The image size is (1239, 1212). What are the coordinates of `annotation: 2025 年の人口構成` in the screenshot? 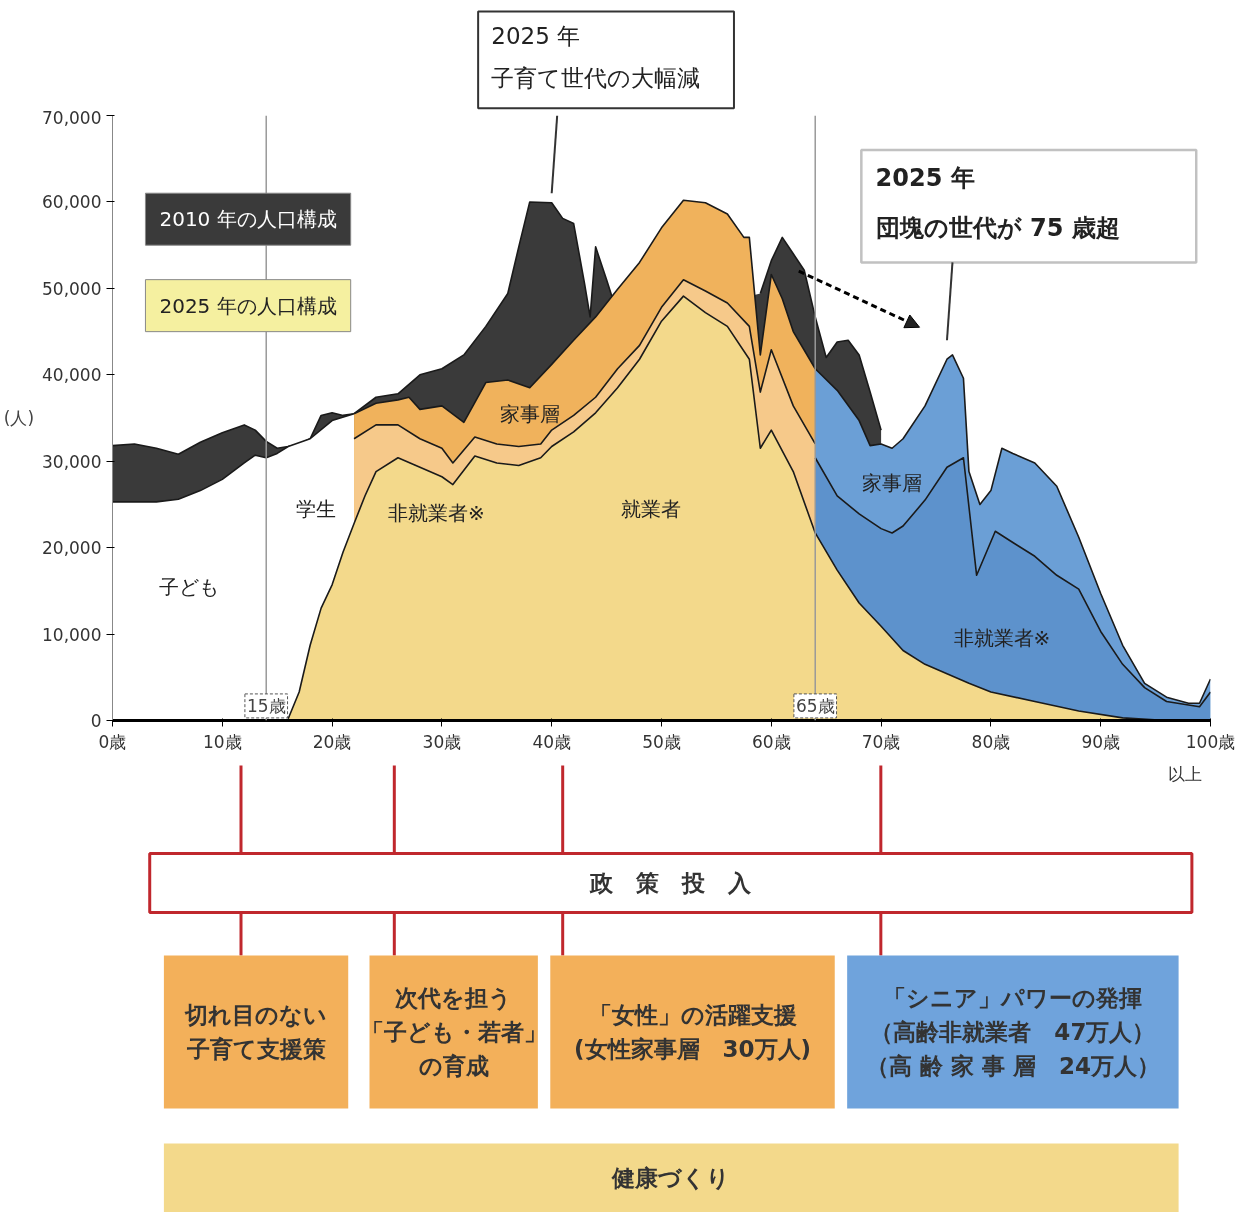 It's located at (248, 305).